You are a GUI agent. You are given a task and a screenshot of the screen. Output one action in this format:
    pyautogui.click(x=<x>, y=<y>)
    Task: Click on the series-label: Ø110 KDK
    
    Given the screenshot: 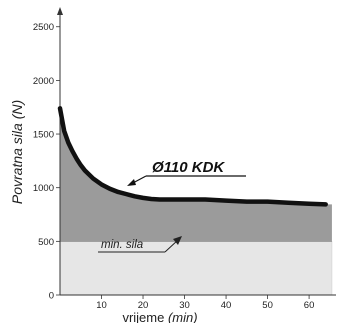 What is the action you would take?
    pyautogui.click(x=188, y=167)
    